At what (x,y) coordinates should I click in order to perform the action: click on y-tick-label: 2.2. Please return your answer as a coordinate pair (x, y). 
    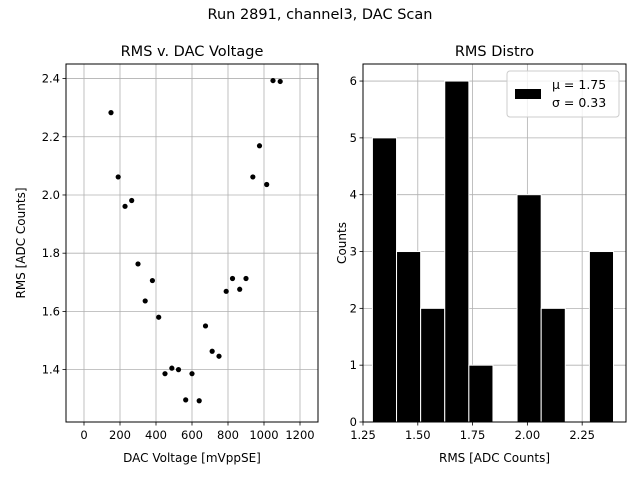
    Looking at the image, I should click on (51, 137).